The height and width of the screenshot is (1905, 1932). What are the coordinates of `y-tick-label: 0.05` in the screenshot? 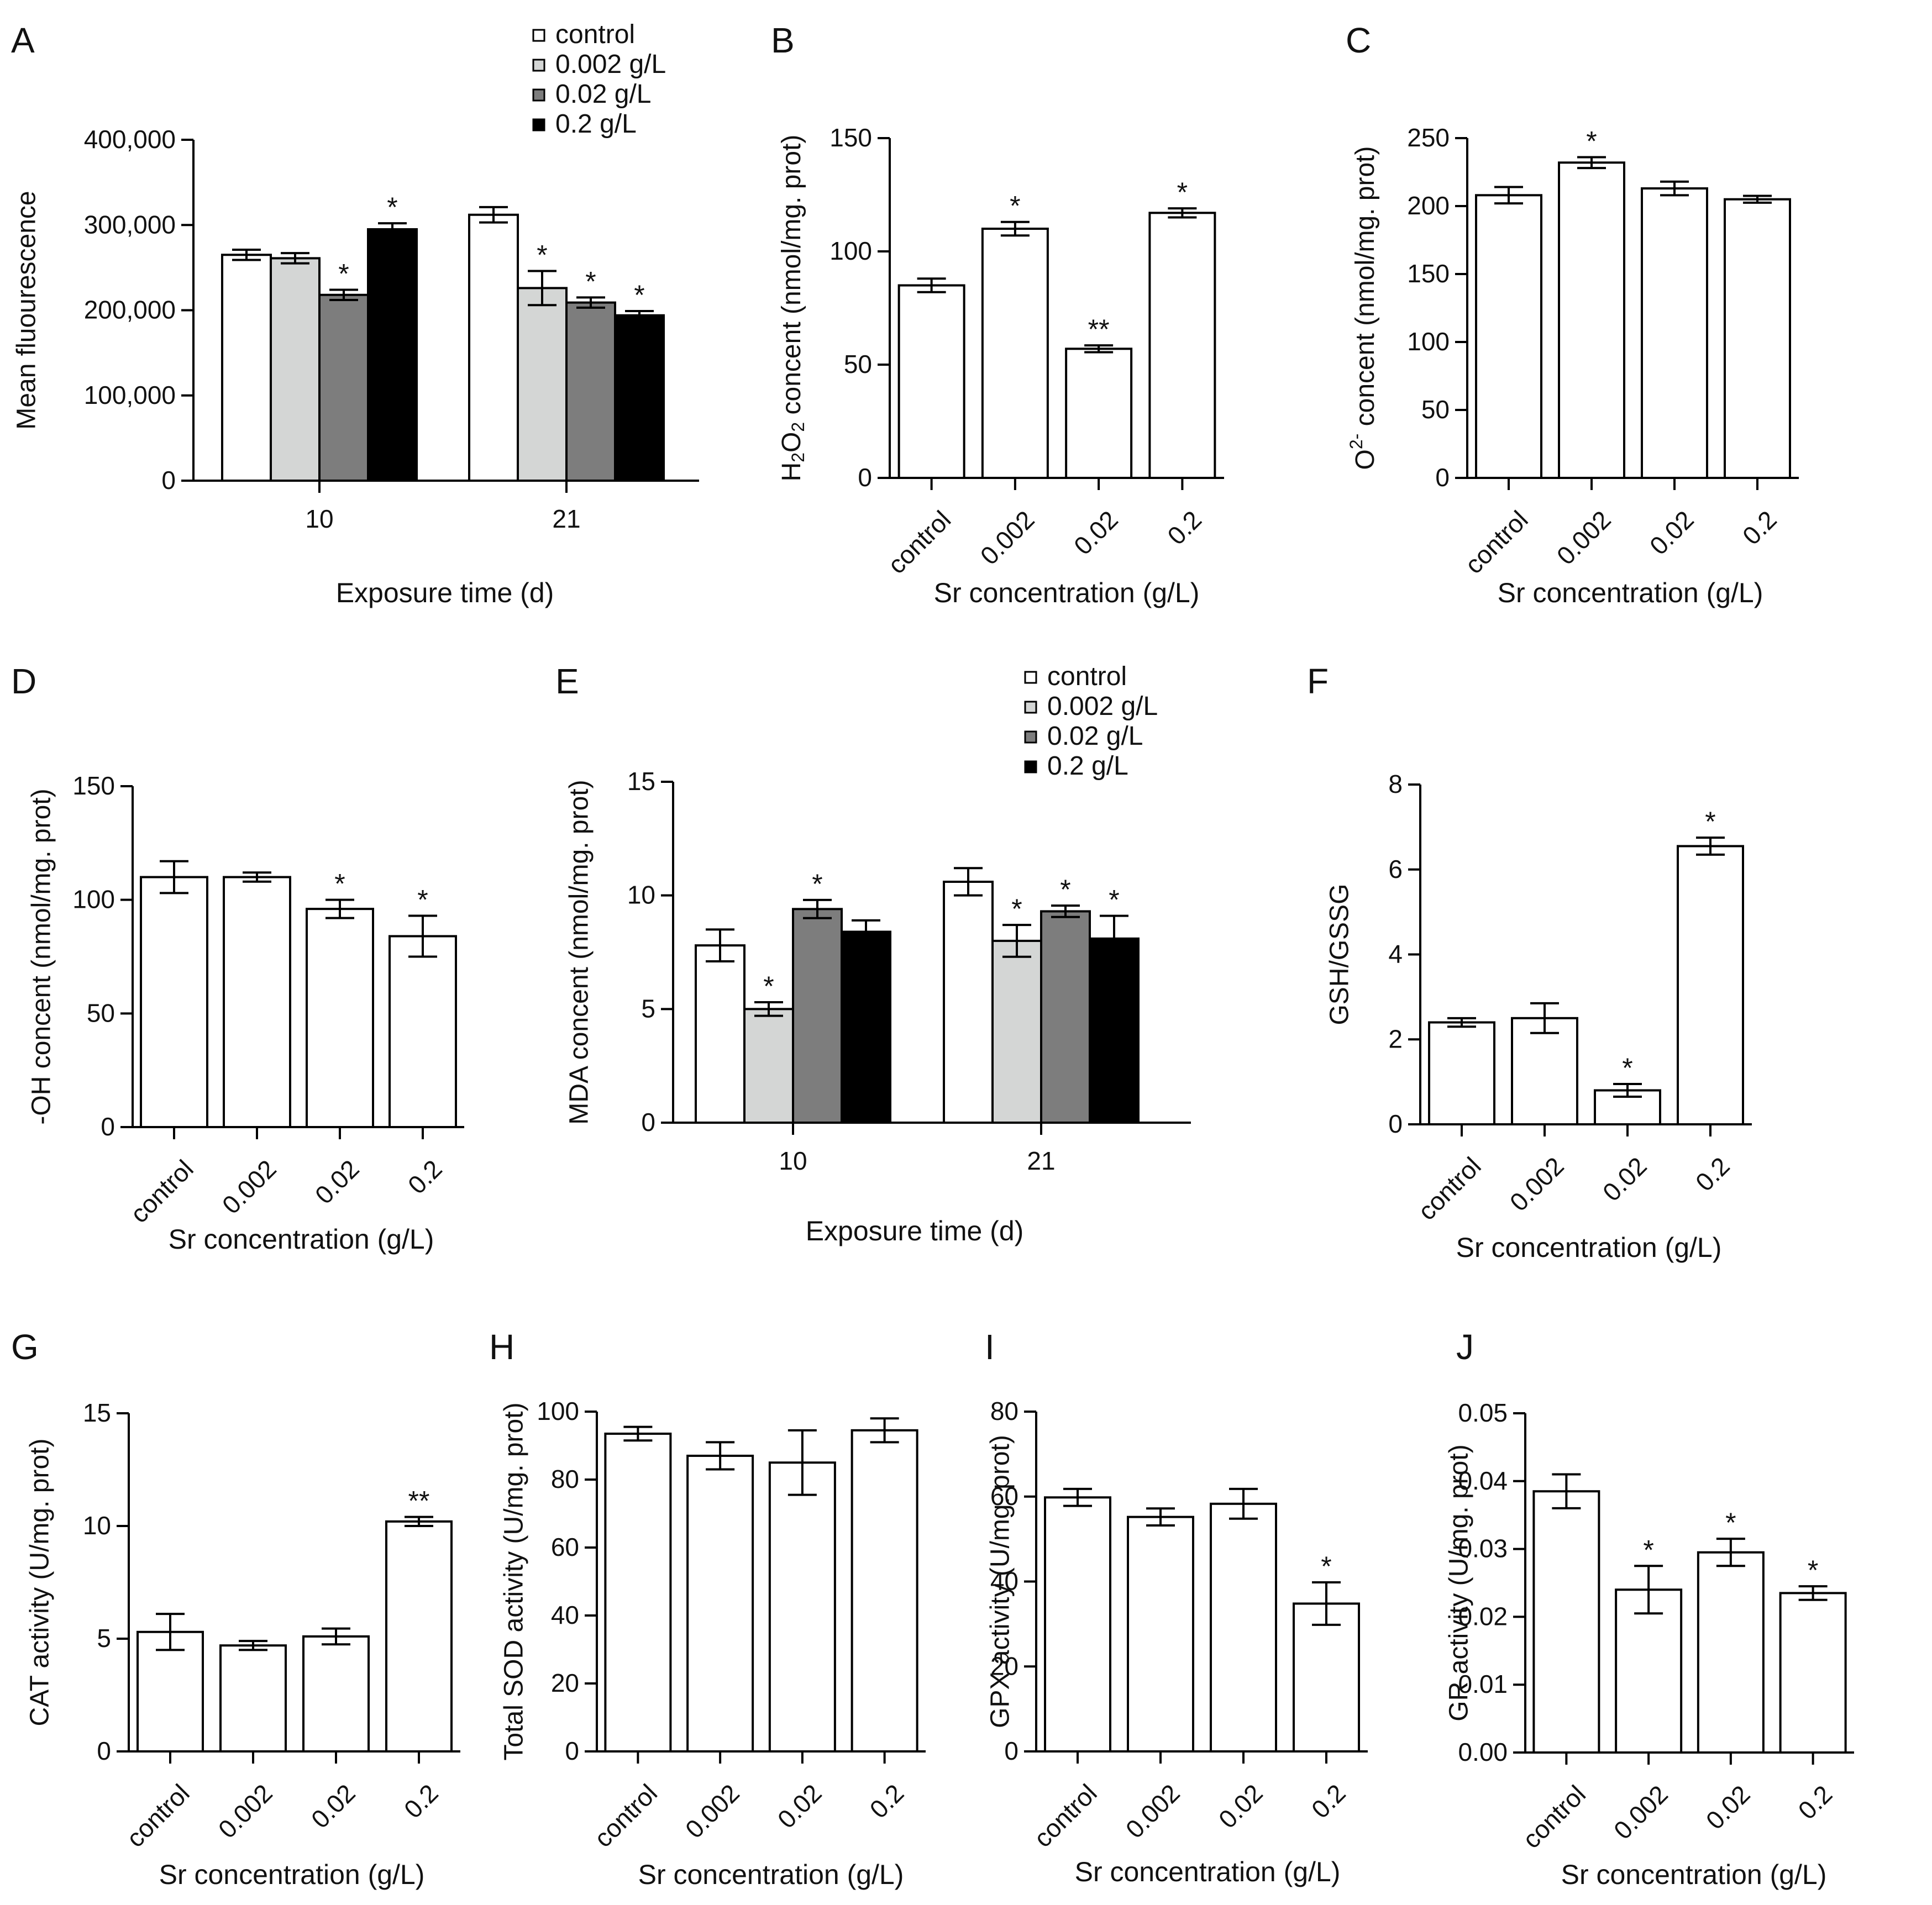 It's located at (1483, 1413).